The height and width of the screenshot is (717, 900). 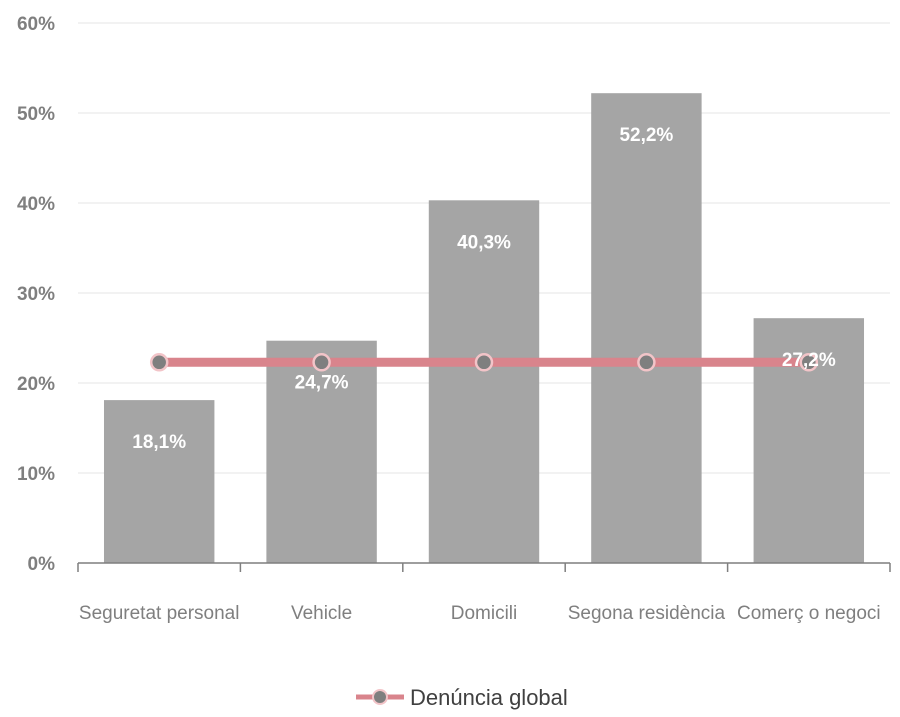 I want to click on legend-marker-swatch, so click(x=380, y=697).